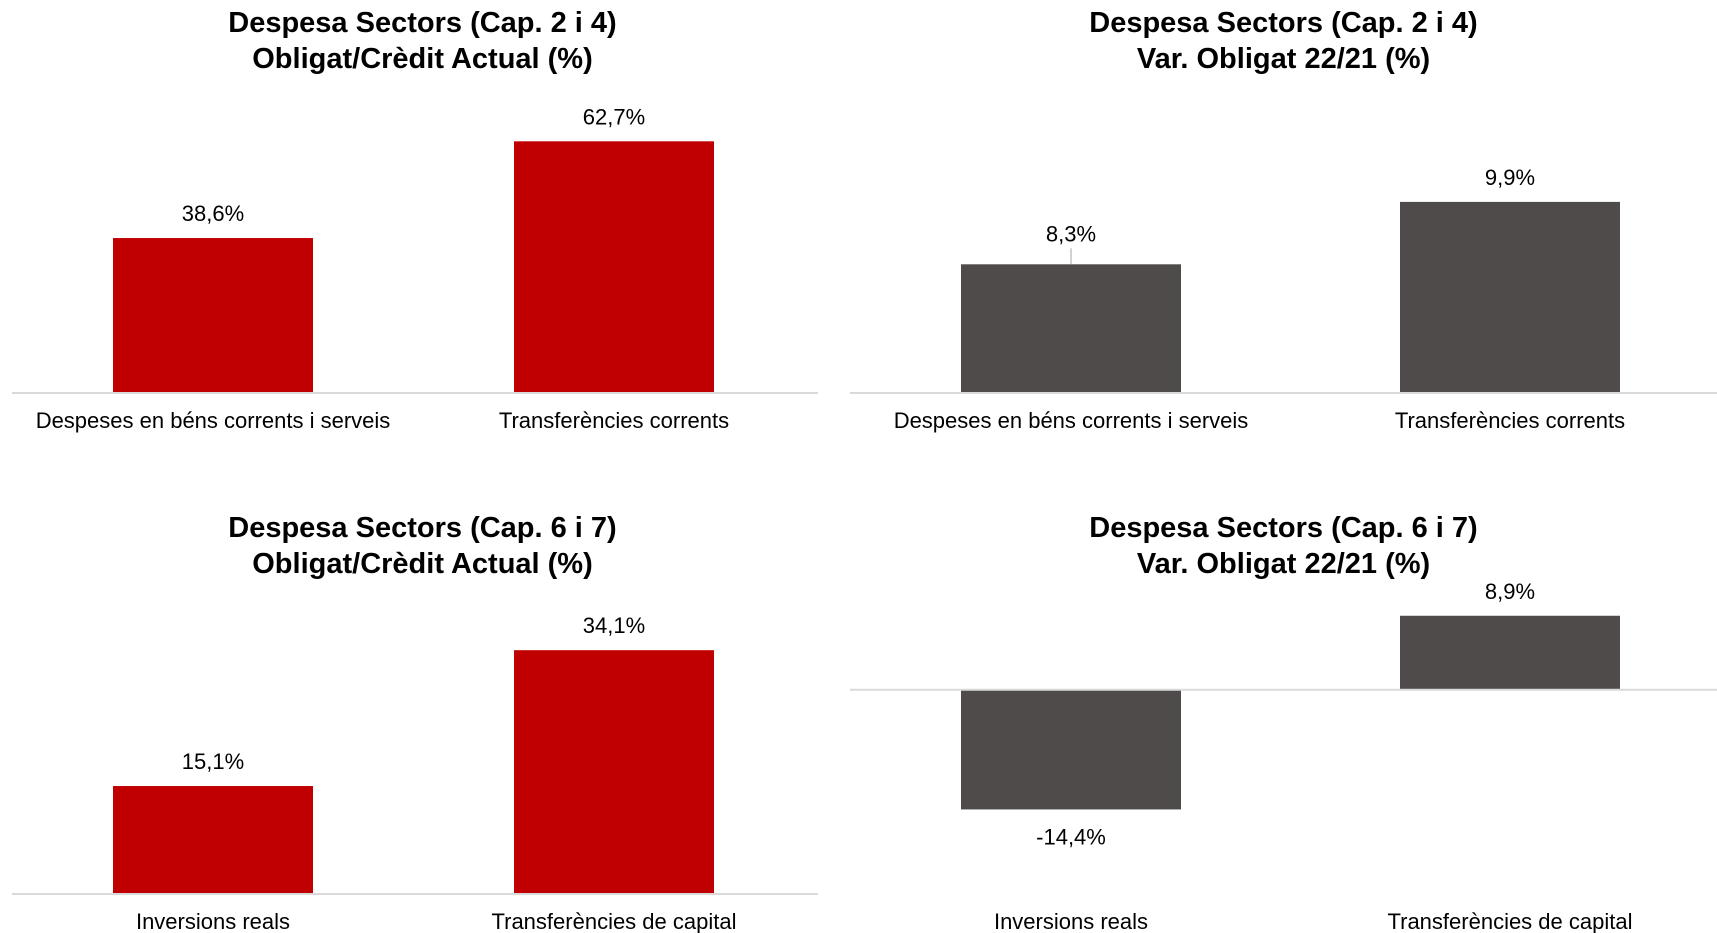  What do you see at coordinates (614, 625) in the screenshot?
I see `data-label-2: 34,1%` at bounding box center [614, 625].